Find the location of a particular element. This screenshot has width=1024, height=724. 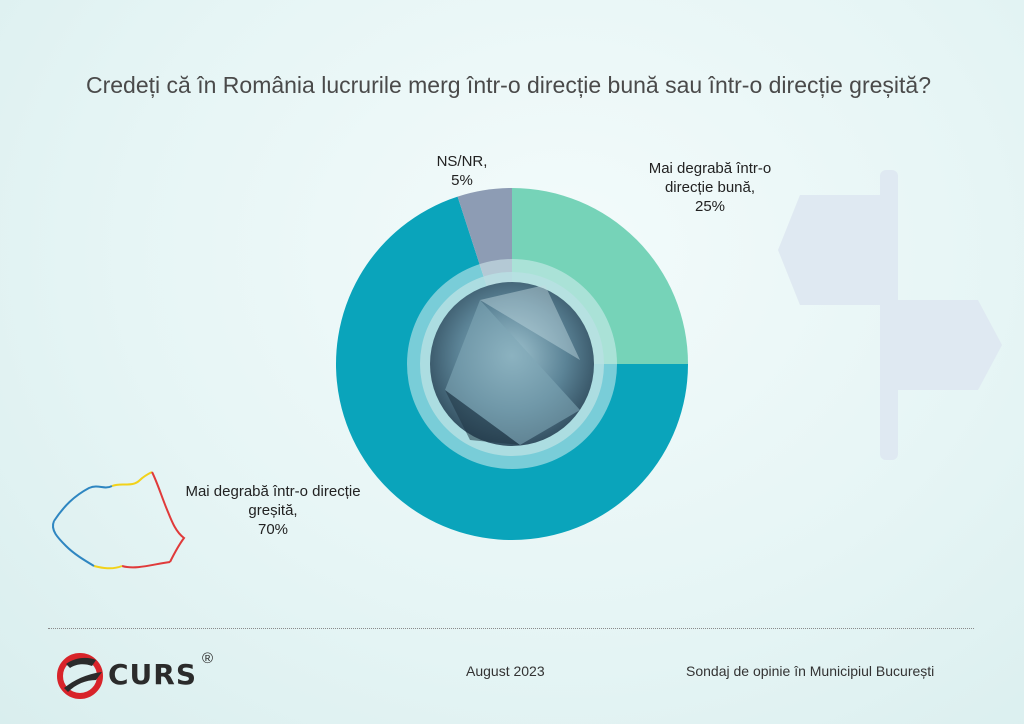

curs-logo: CURS ® is located at coordinates (146, 675).